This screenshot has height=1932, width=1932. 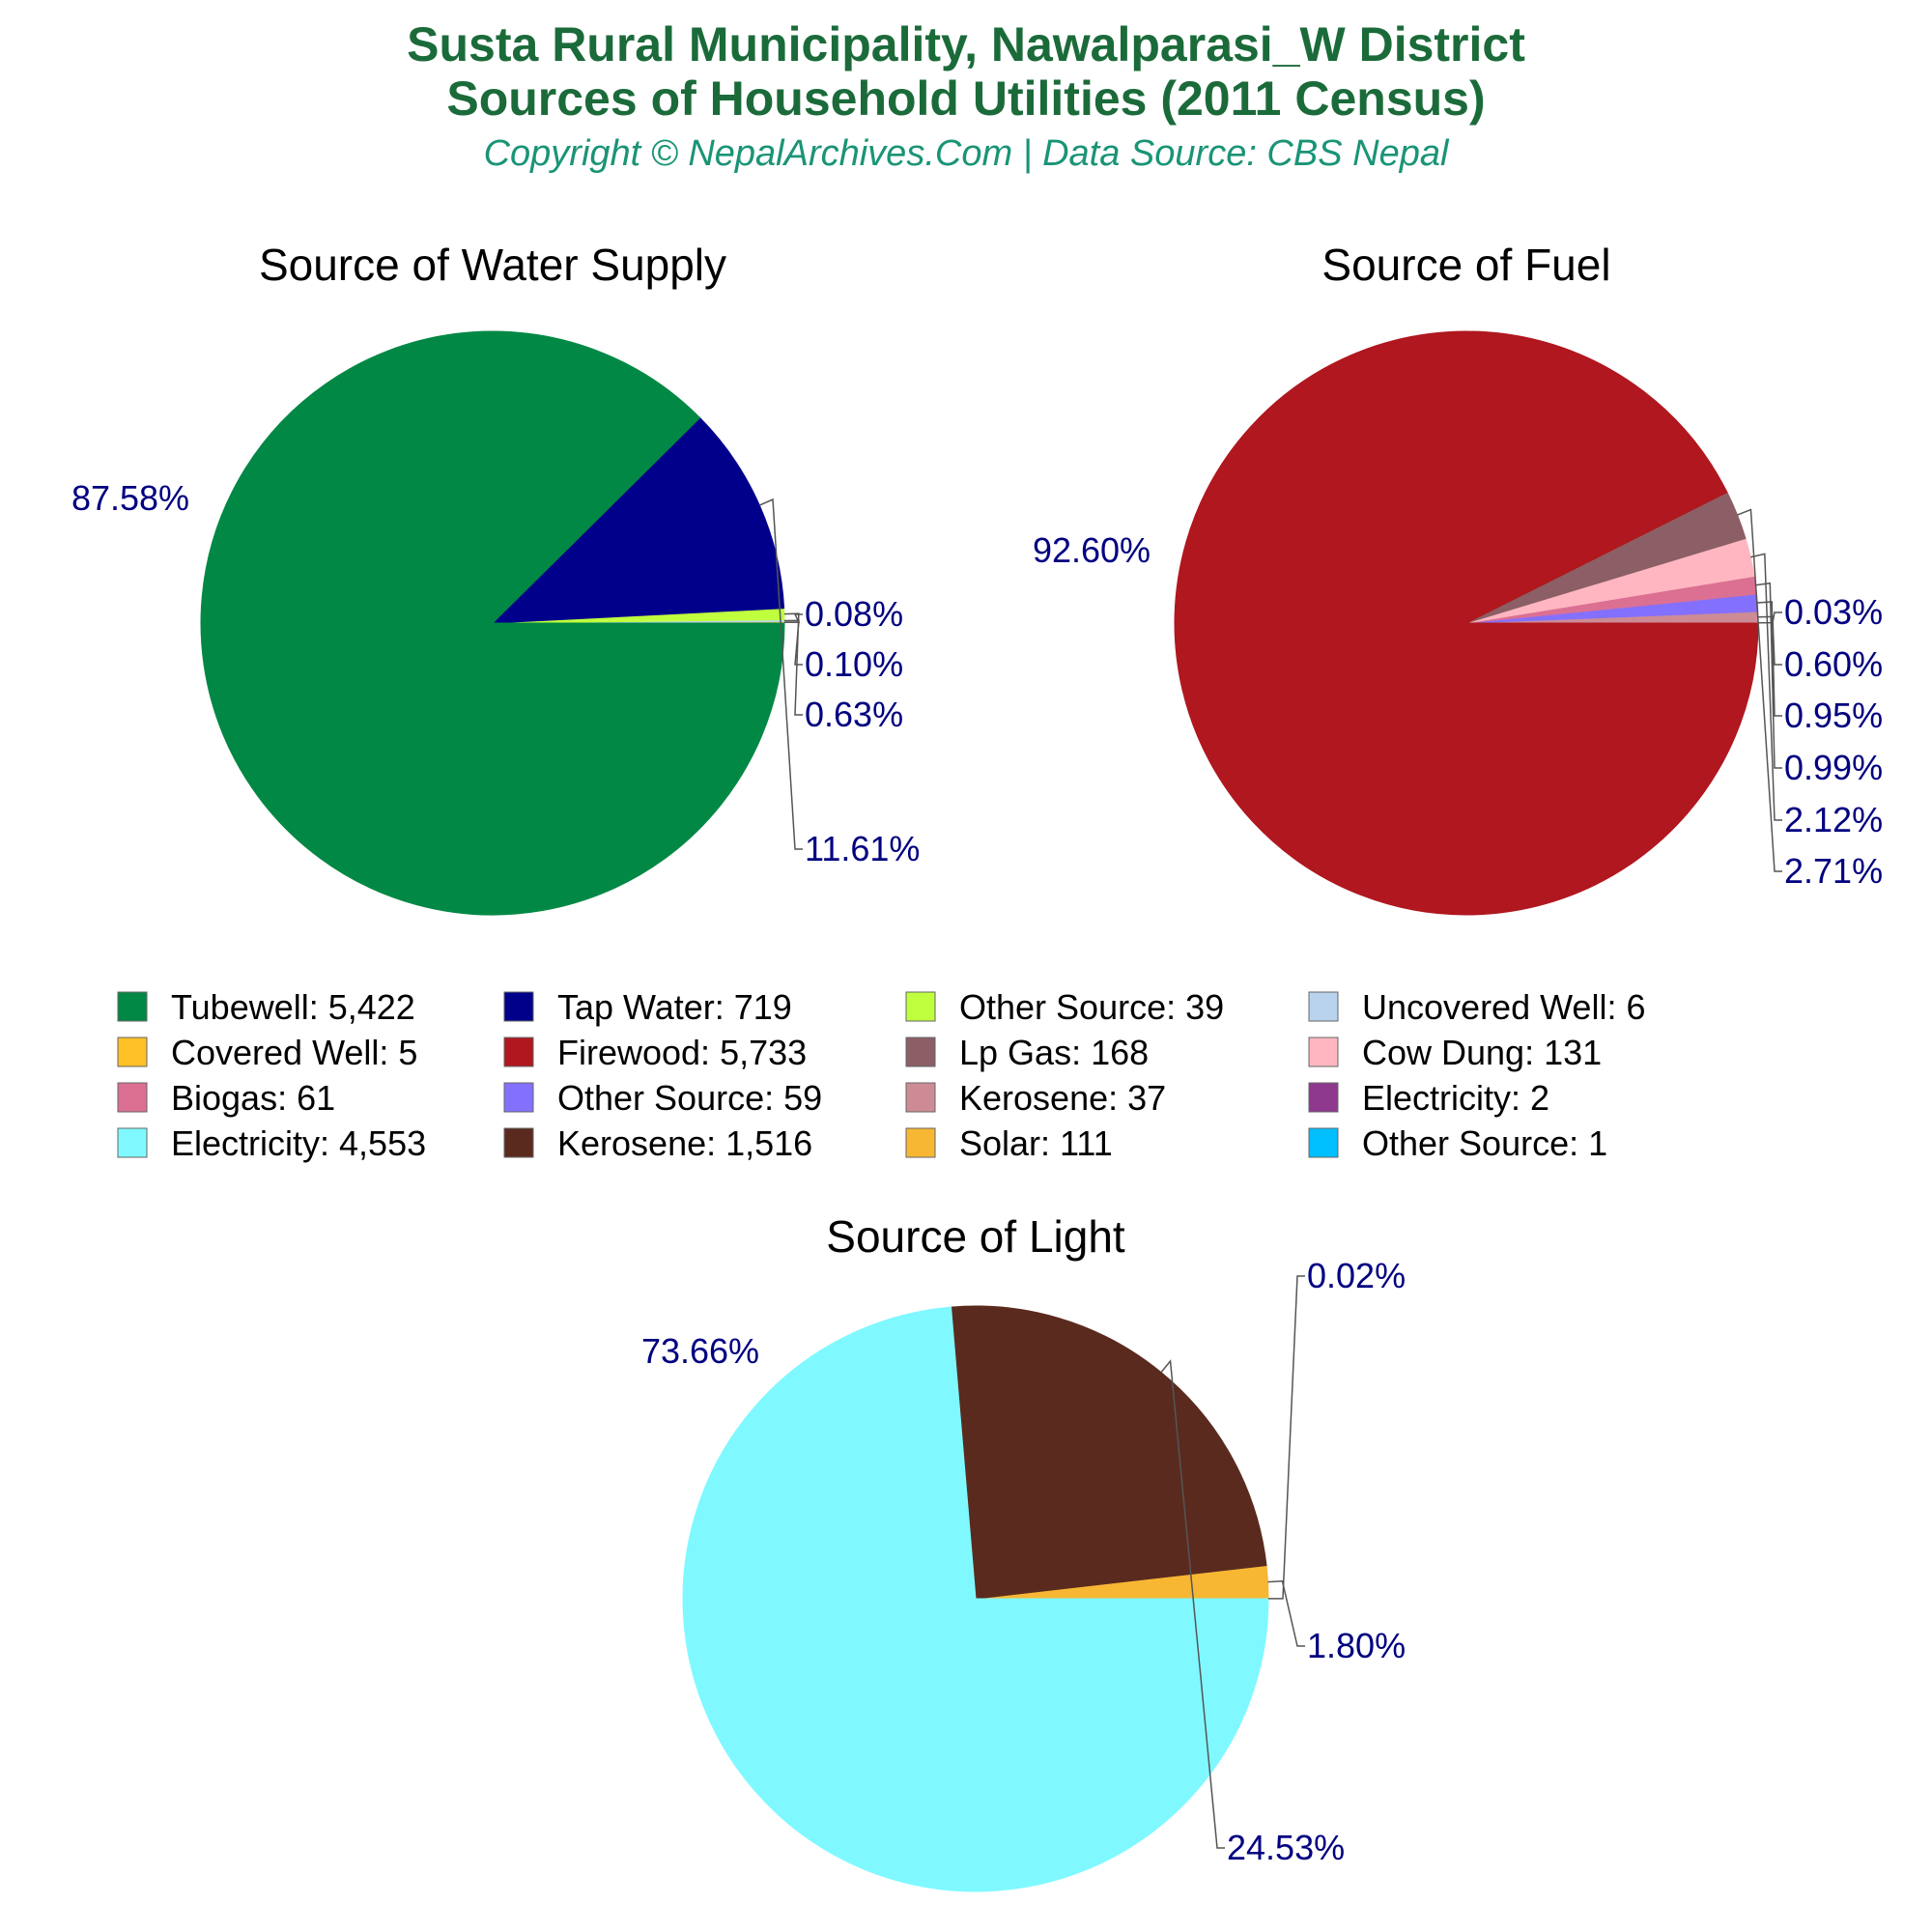 What do you see at coordinates (975, 1236) in the screenshot?
I see `pie-title-3: Source of Light` at bounding box center [975, 1236].